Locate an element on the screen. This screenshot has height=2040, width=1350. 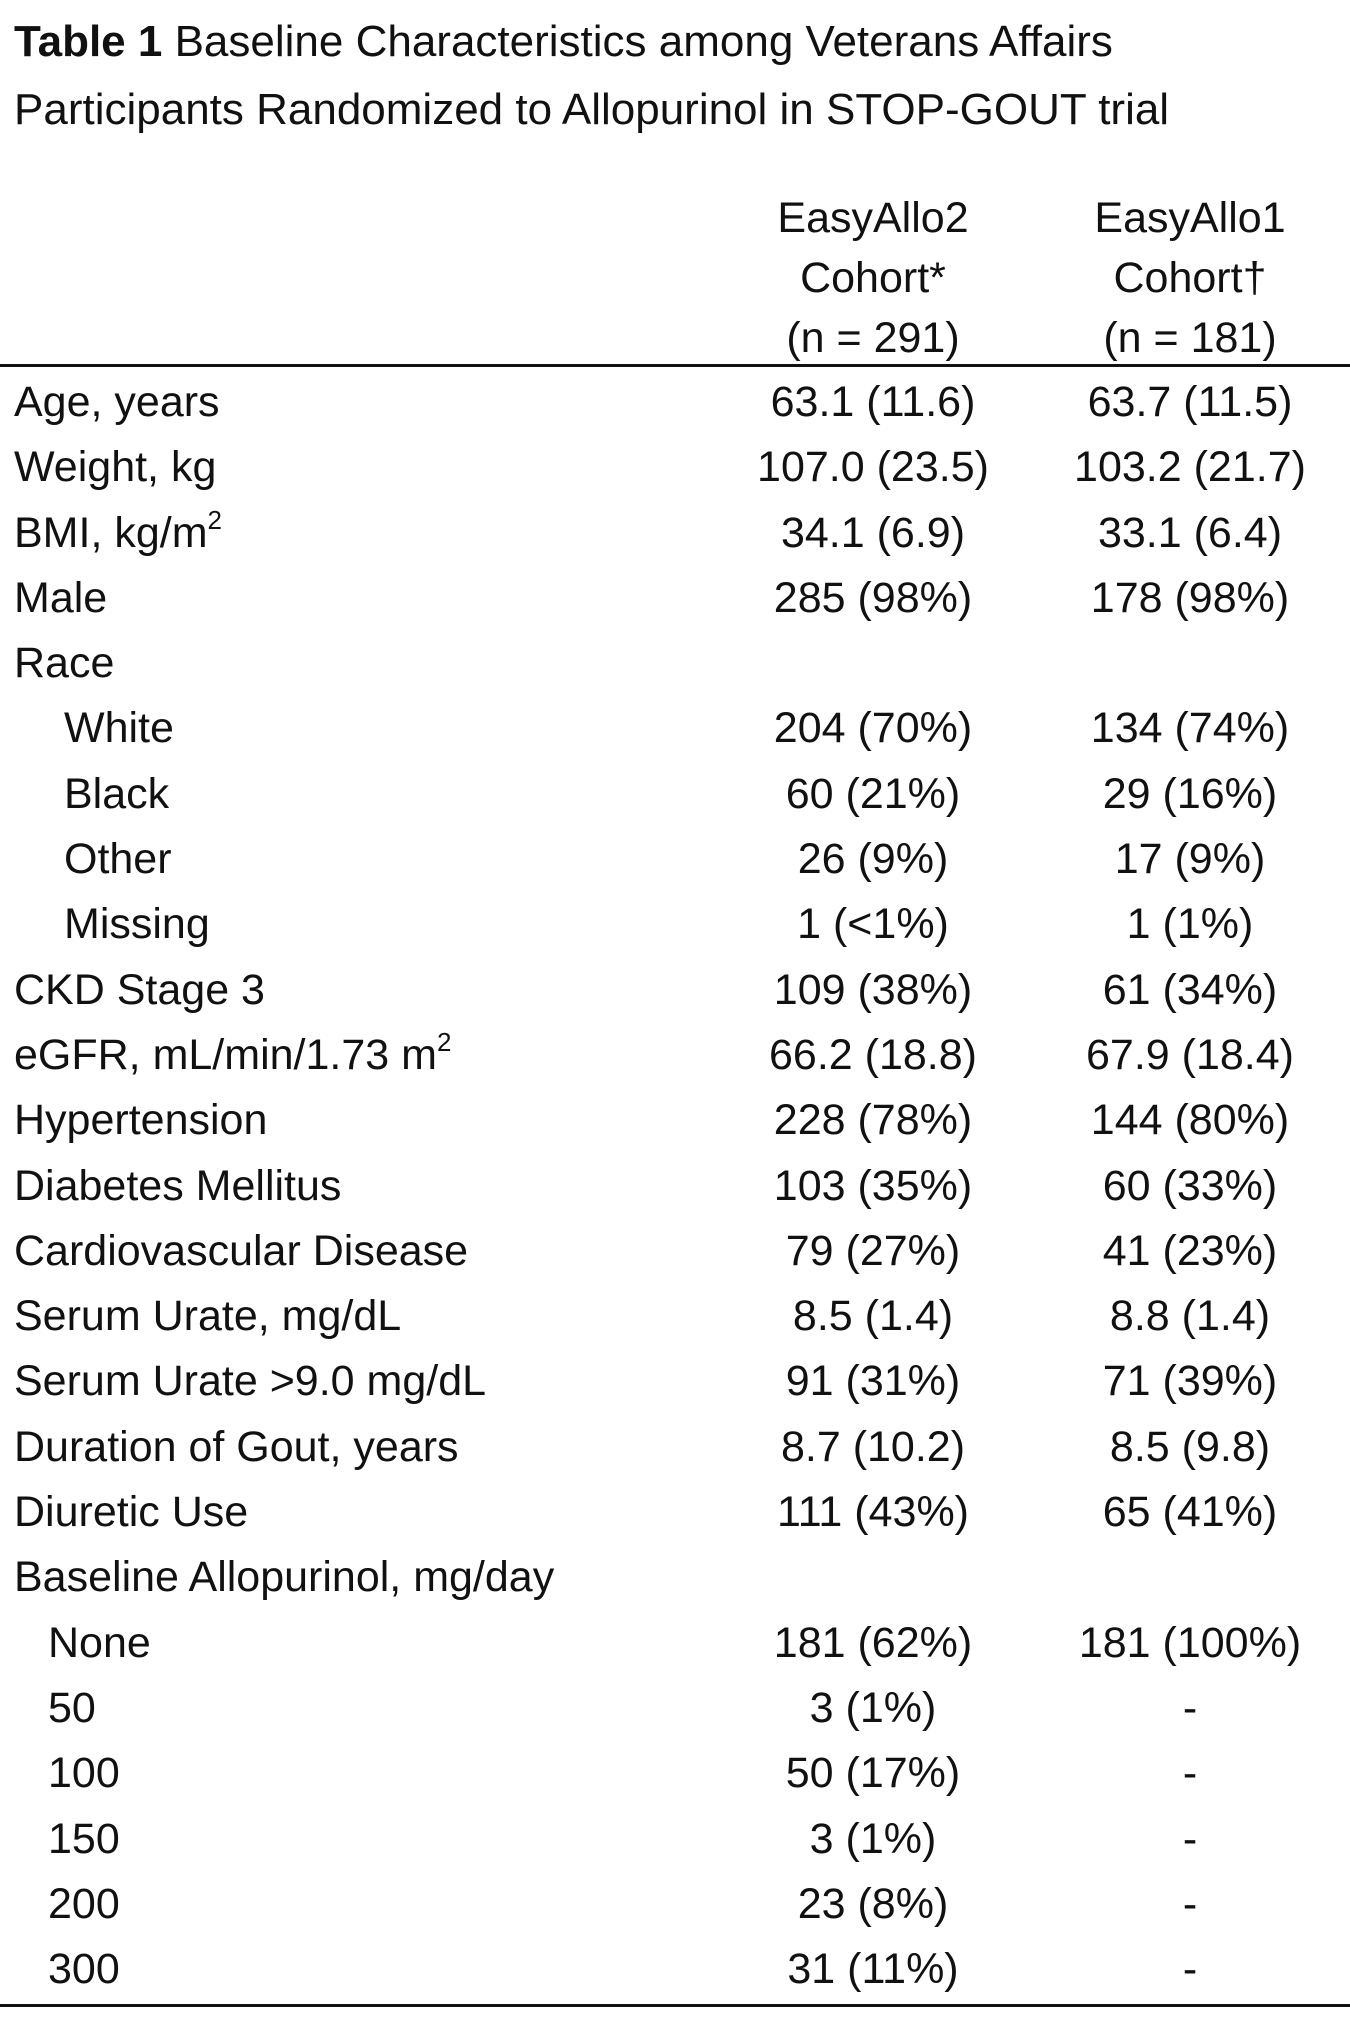
row-label: Missing is located at coordinates (137, 924).